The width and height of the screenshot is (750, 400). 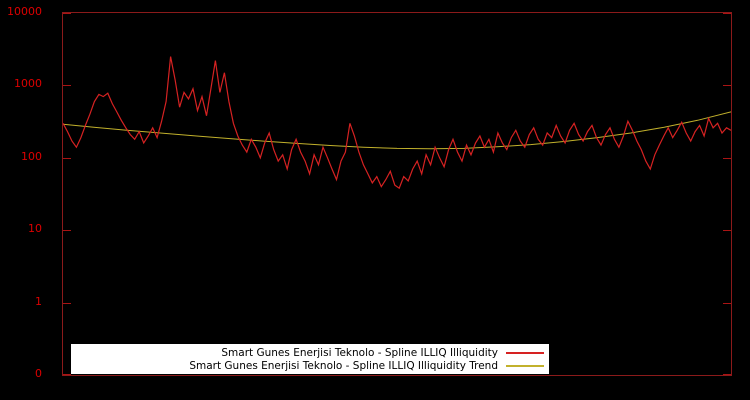 I want to click on legend-line-sample-yellow, so click(x=525, y=365).